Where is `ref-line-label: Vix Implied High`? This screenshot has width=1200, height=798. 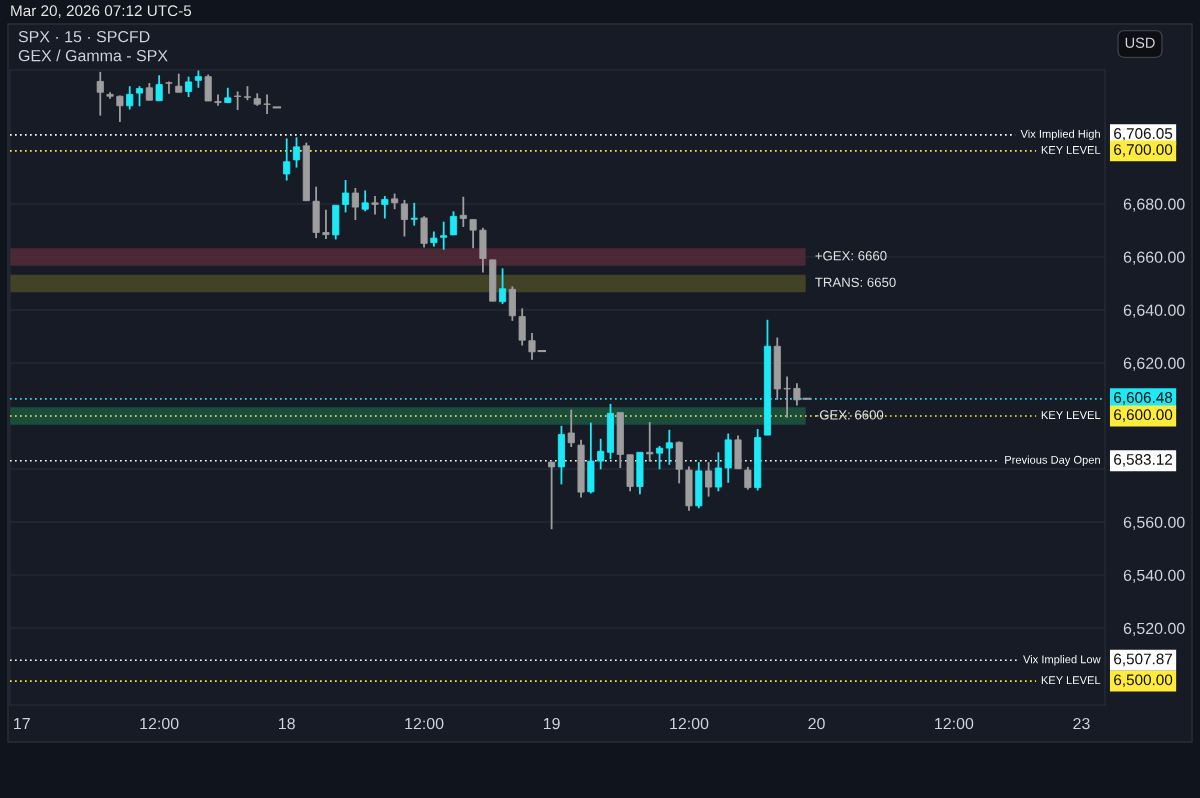
ref-line-label: Vix Implied High is located at coordinates (1060, 134).